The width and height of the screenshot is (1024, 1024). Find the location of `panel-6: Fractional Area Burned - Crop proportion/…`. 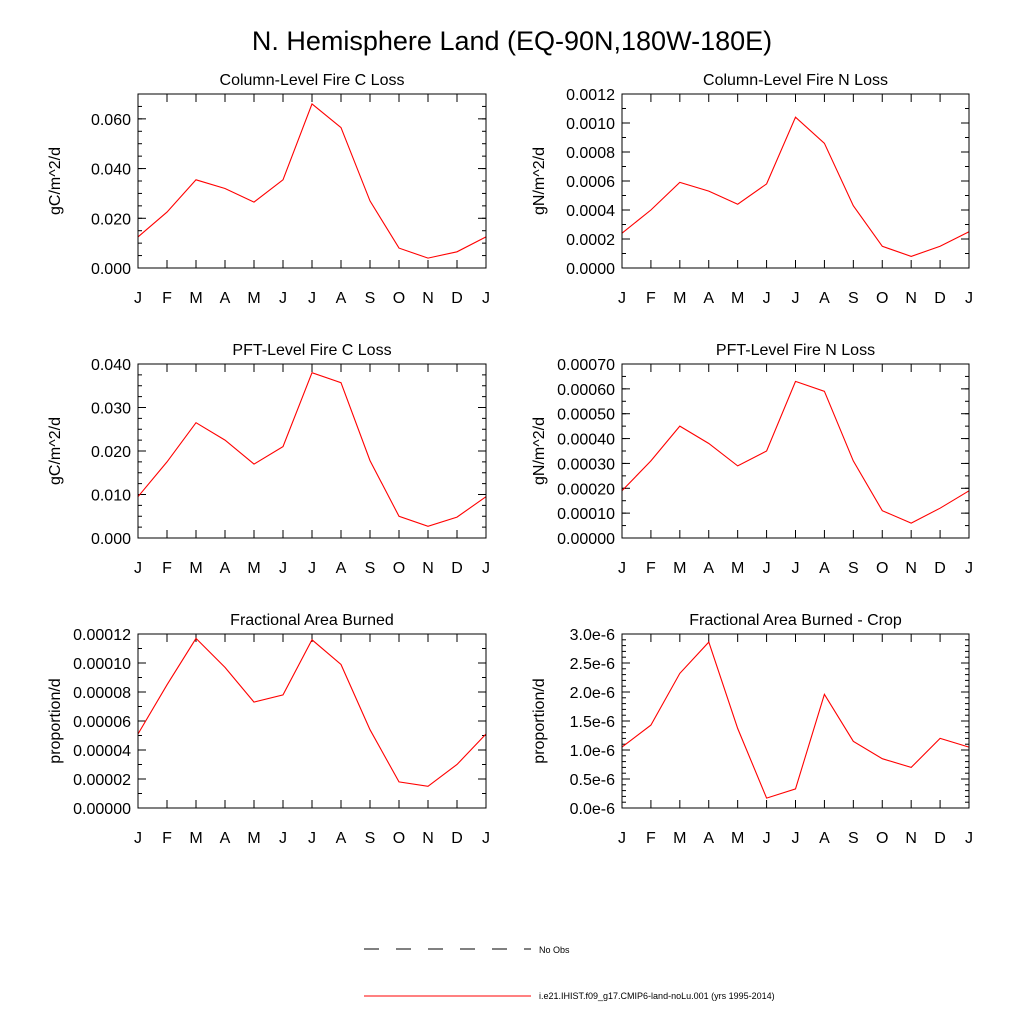

panel-6: Fractional Area Burned - Crop proportion/… is located at coordinates (752, 729).